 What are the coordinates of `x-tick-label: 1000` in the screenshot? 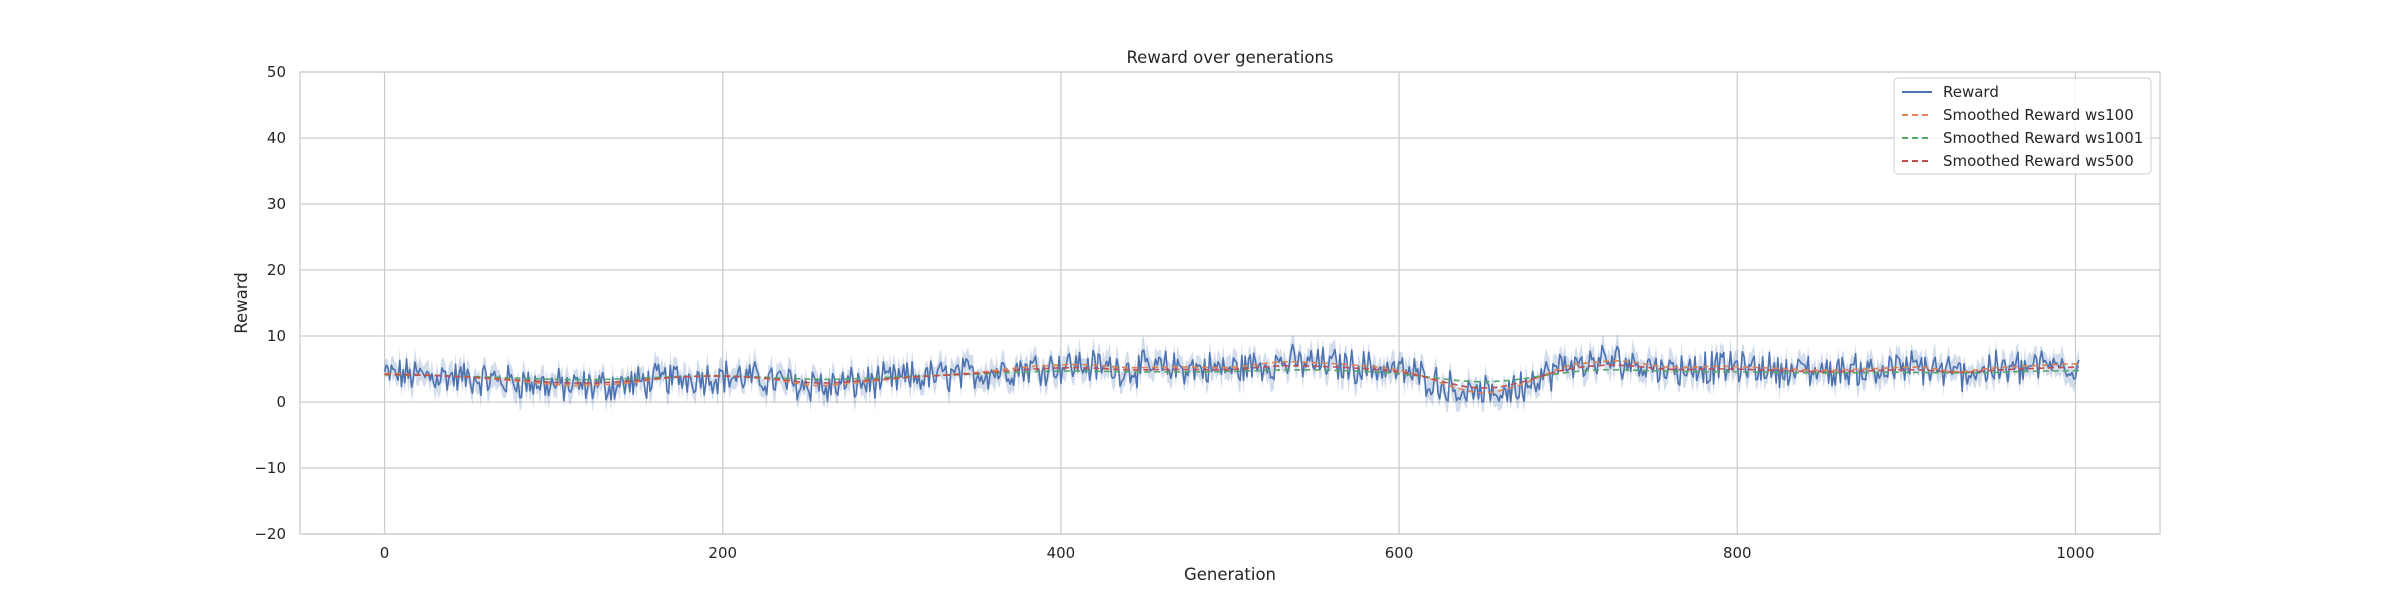 It's located at (2075, 553).